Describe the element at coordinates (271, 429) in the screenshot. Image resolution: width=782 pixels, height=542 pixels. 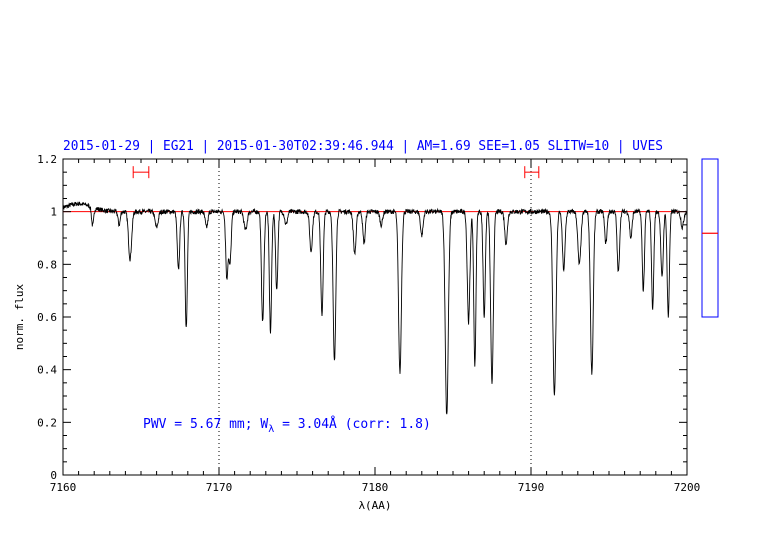
I see `annotation-subscript: λ` at that location.